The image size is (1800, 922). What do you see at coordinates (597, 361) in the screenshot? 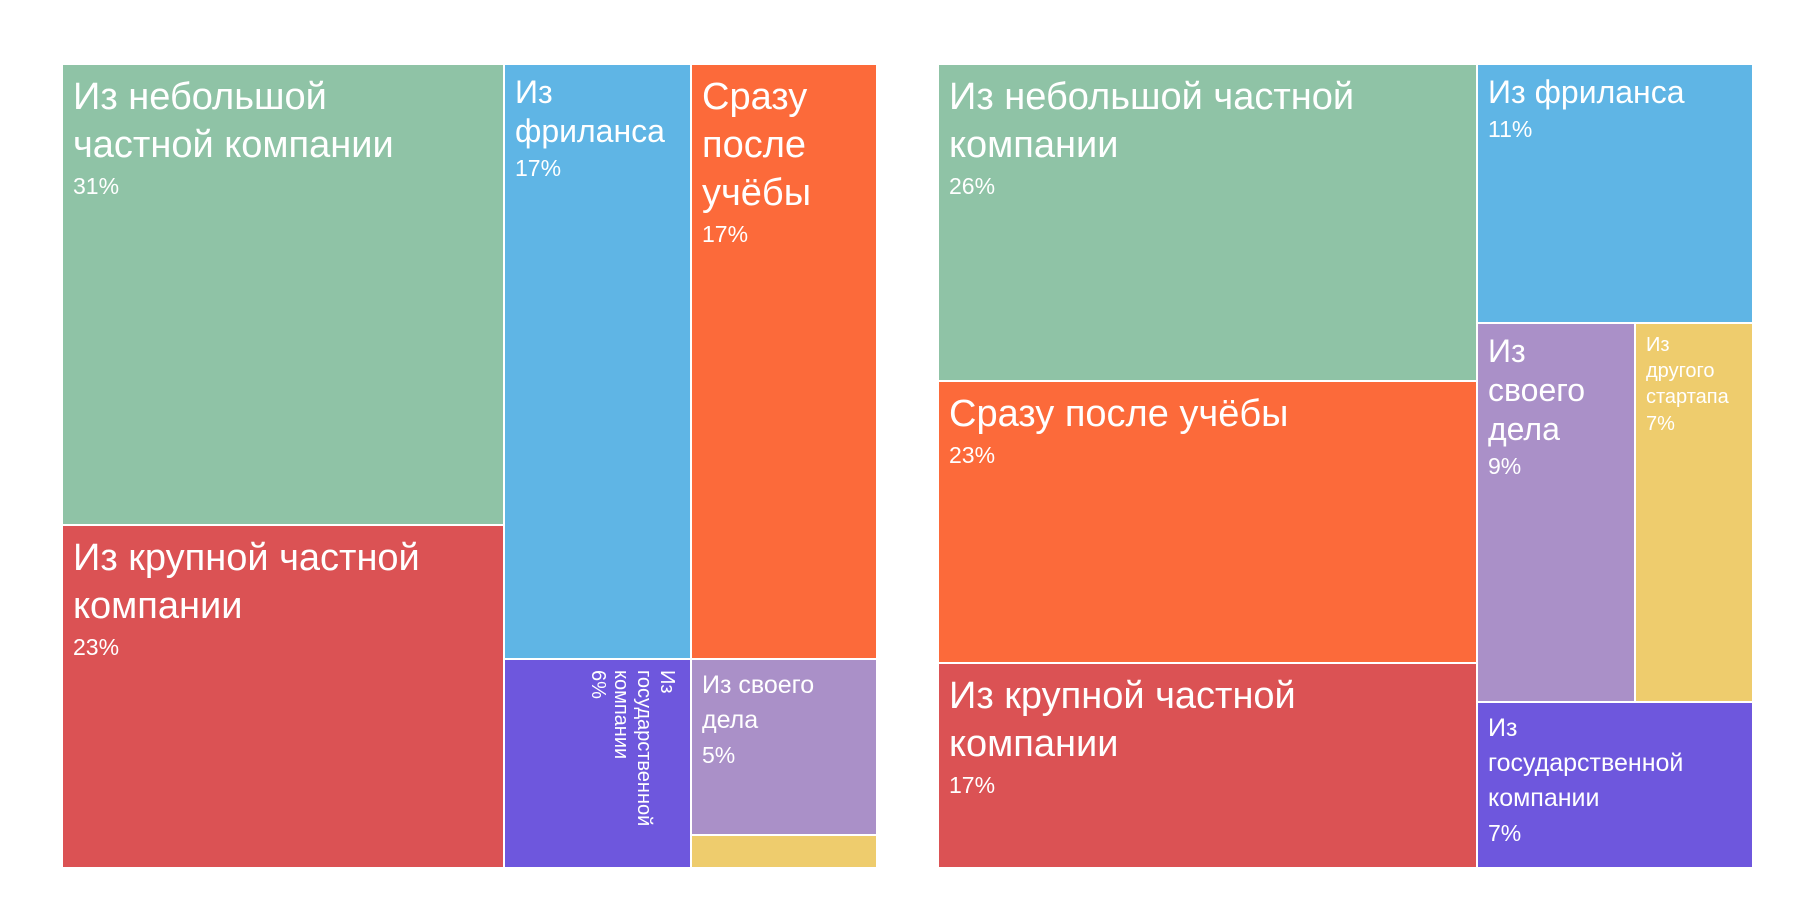
I see `treemap-tile: Из фриланса 17%` at bounding box center [597, 361].